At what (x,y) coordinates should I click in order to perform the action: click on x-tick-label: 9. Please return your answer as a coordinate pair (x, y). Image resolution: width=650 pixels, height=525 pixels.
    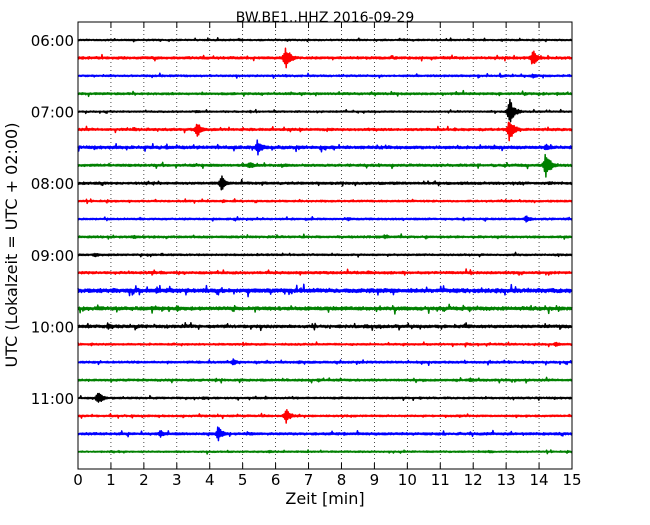
    Looking at the image, I should click on (375, 480).